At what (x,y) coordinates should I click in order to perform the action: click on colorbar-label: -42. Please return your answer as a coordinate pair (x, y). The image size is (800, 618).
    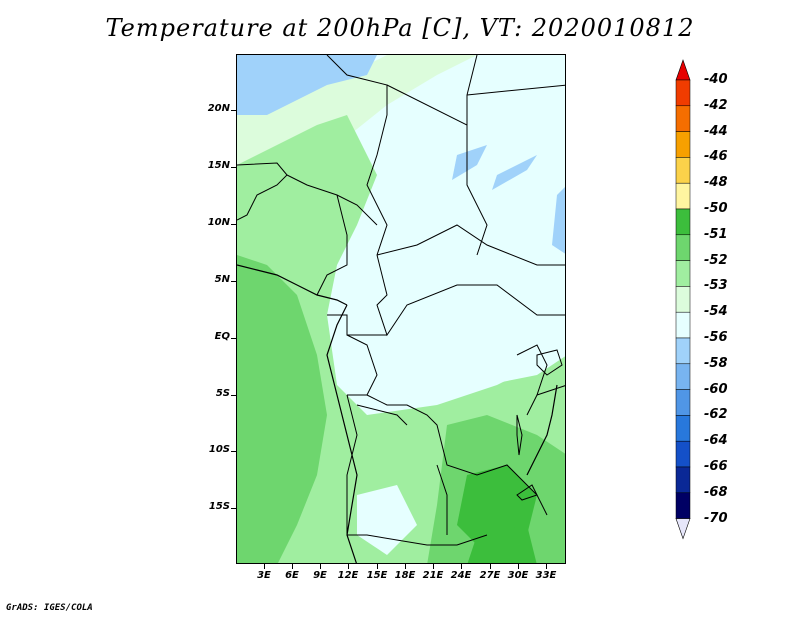
    Looking at the image, I should click on (716, 105).